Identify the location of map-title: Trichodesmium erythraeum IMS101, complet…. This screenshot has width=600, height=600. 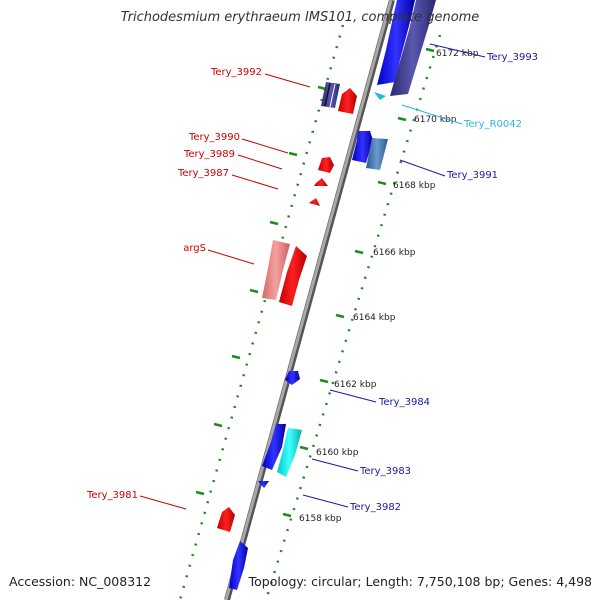
(300, 17).